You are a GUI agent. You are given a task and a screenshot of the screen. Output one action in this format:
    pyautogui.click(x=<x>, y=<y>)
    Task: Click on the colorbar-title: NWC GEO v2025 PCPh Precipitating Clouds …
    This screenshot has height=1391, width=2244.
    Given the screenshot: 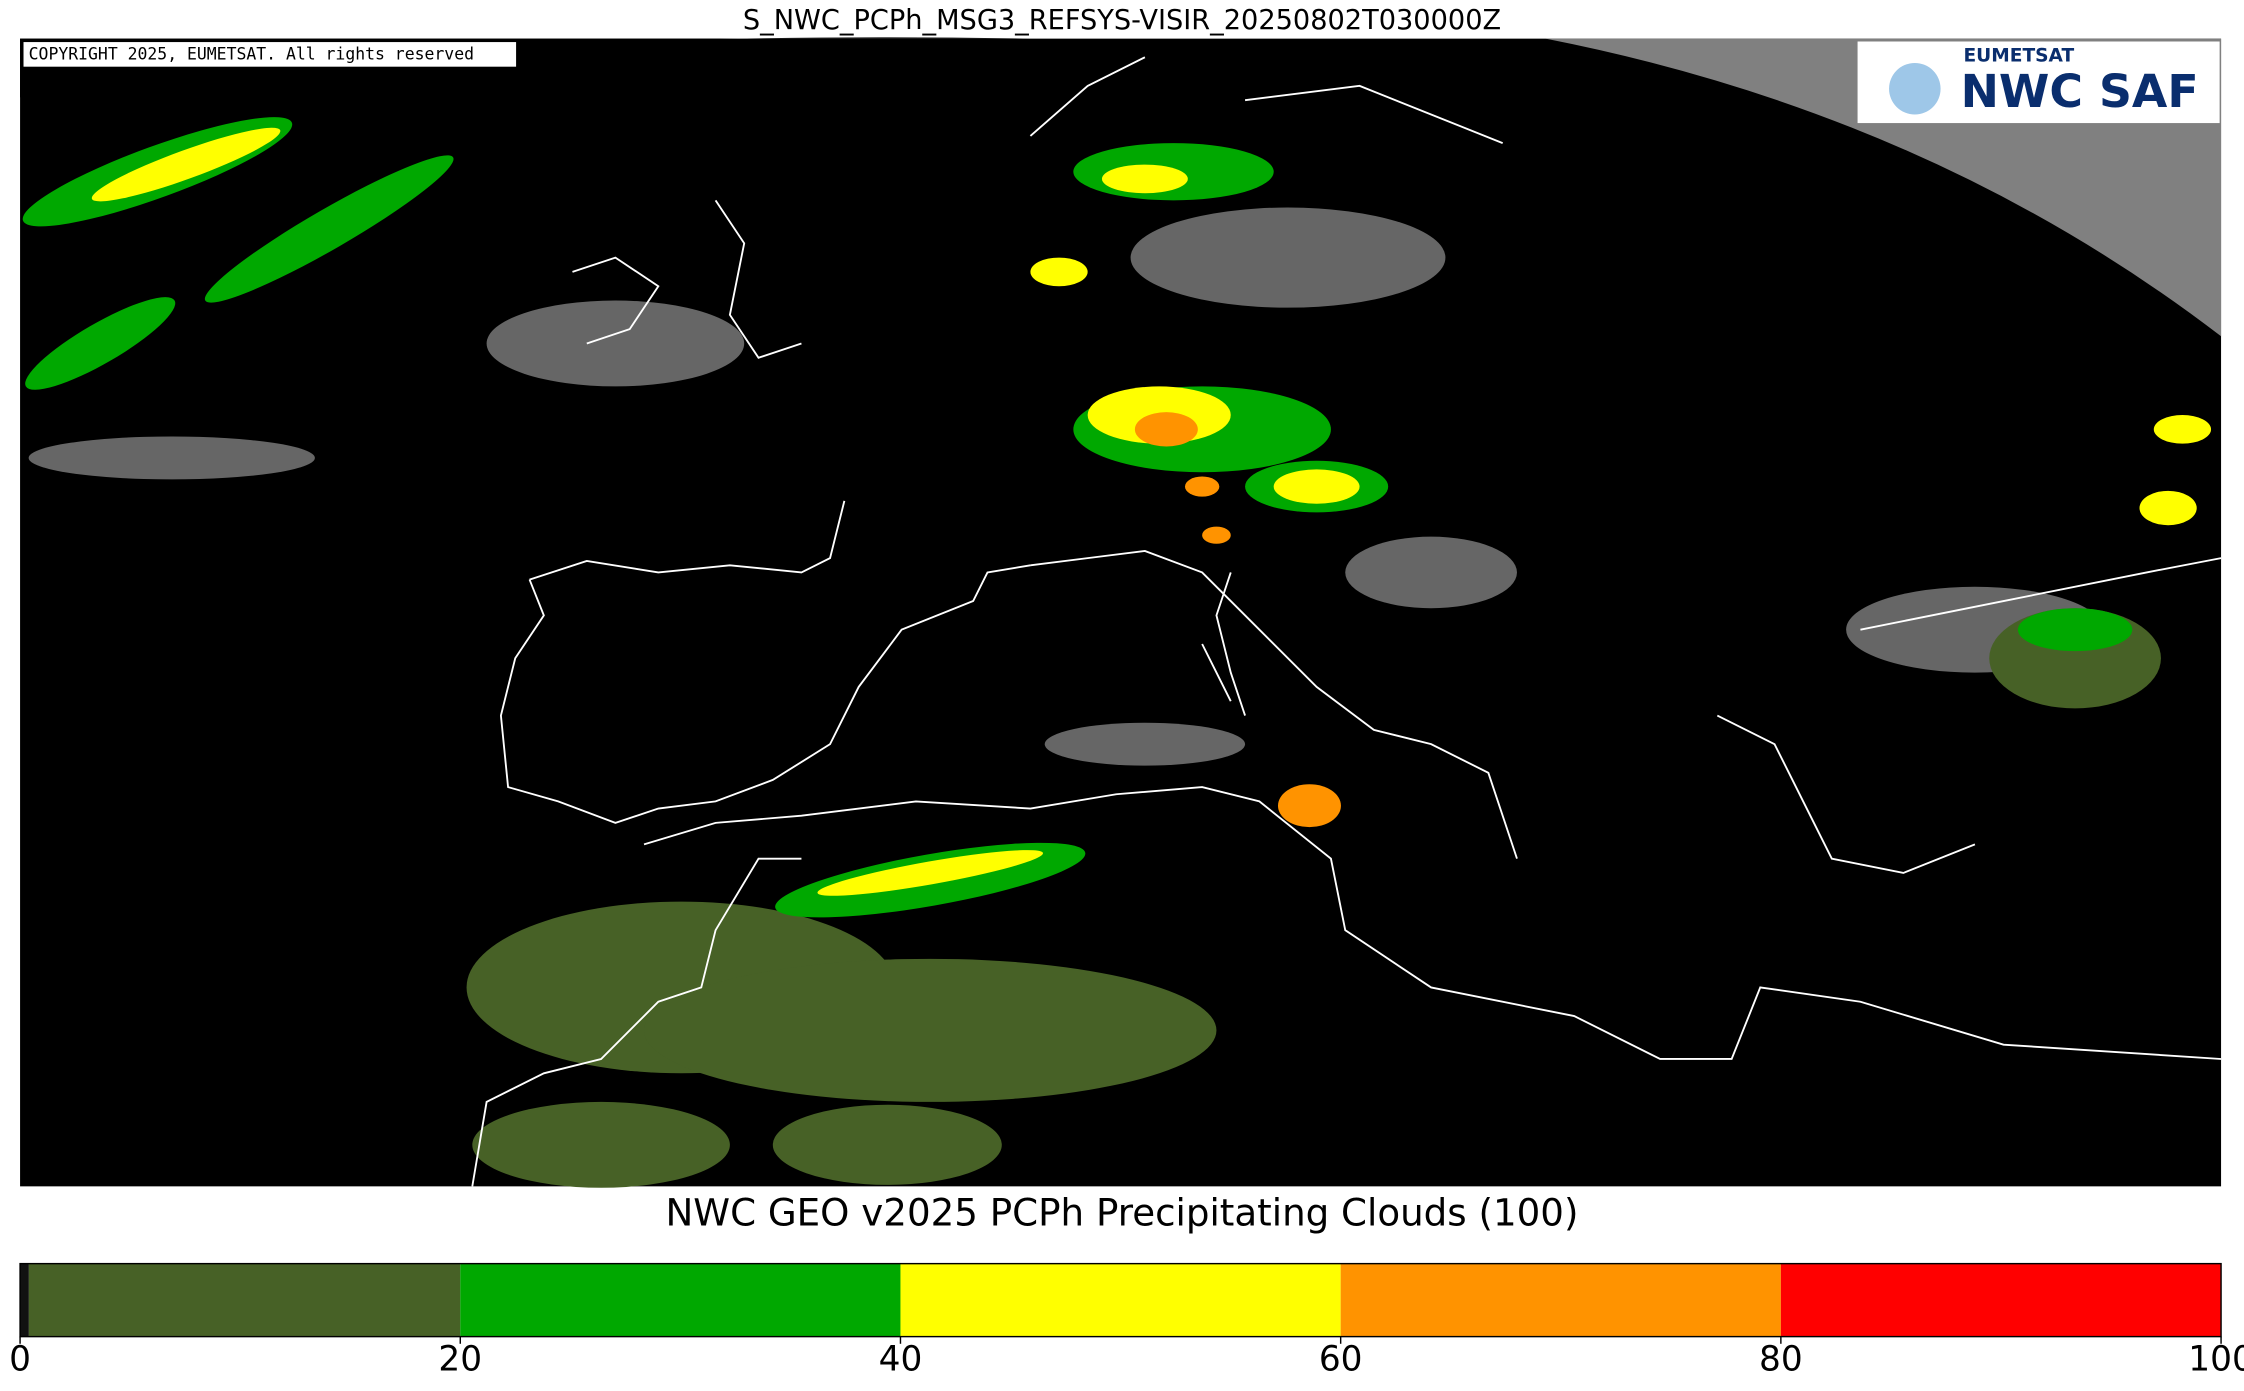 What is the action you would take?
    pyautogui.click(x=1122, y=1212)
    